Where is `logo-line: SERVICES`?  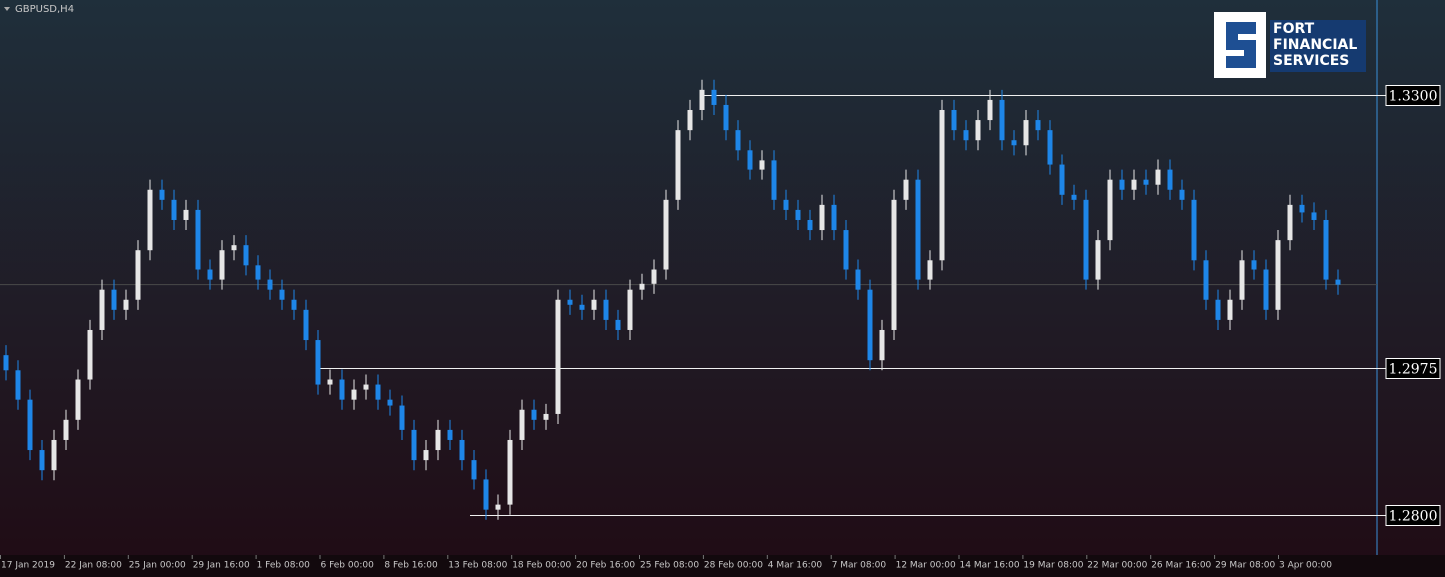 logo-line: SERVICES is located at coordinates (1311, 61).